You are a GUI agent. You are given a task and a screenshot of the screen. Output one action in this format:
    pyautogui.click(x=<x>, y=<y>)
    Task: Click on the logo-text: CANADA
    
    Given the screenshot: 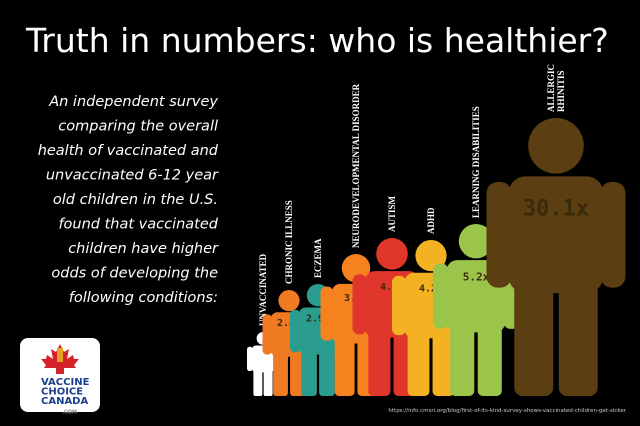 What is the action you would take?
    pyautogui.click(x=64, y=401)
    